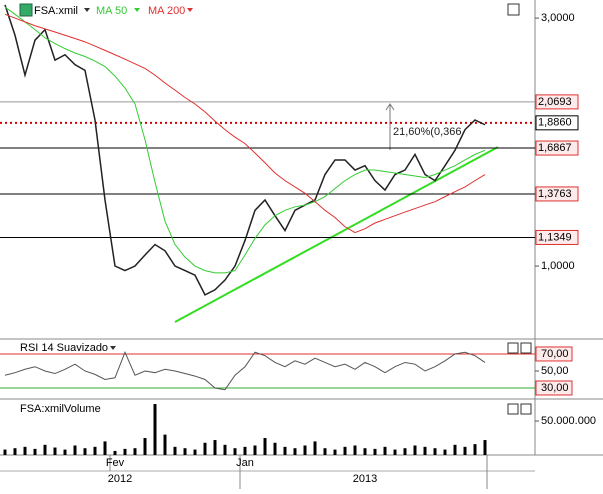 The width and height of the screenshot is (603, 494). What do you see at coordinates (427, 132) in the screenshot?
I see `measure-annotation: 21,60%(0,366` at bounding box center [427, 132].